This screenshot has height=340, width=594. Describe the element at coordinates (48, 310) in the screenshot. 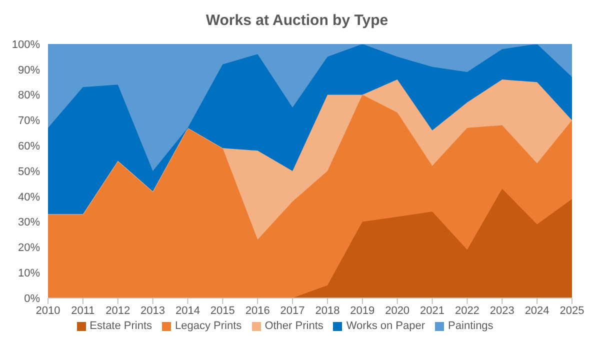

I see `x-tick-label: 2010` at that location.